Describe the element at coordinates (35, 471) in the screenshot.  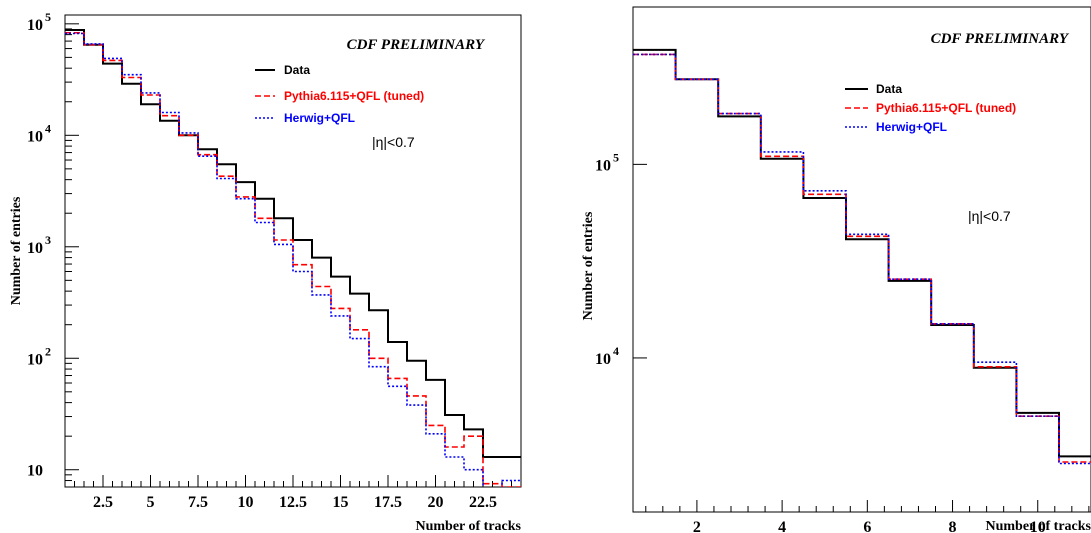
I see `y-tick-label: 10` at that location.